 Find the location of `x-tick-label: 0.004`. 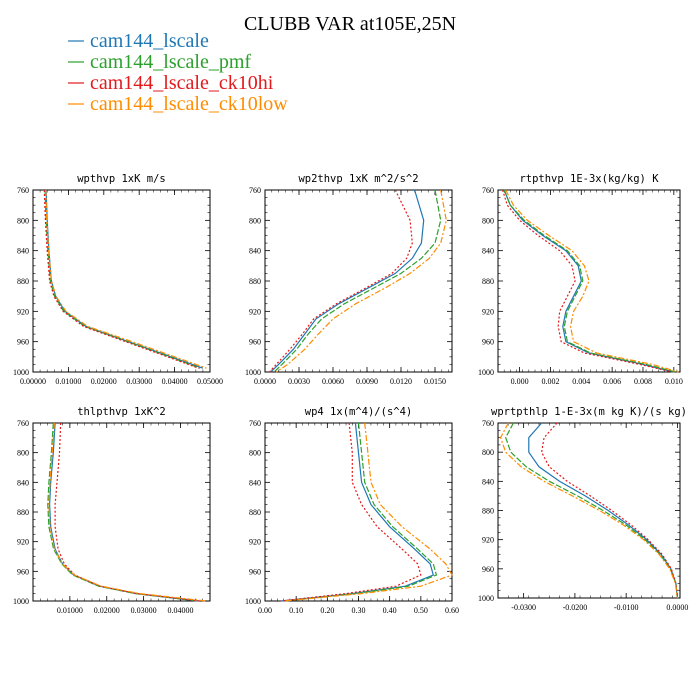

x-tick-label: 0.004 is located at coordinates (581, 381).